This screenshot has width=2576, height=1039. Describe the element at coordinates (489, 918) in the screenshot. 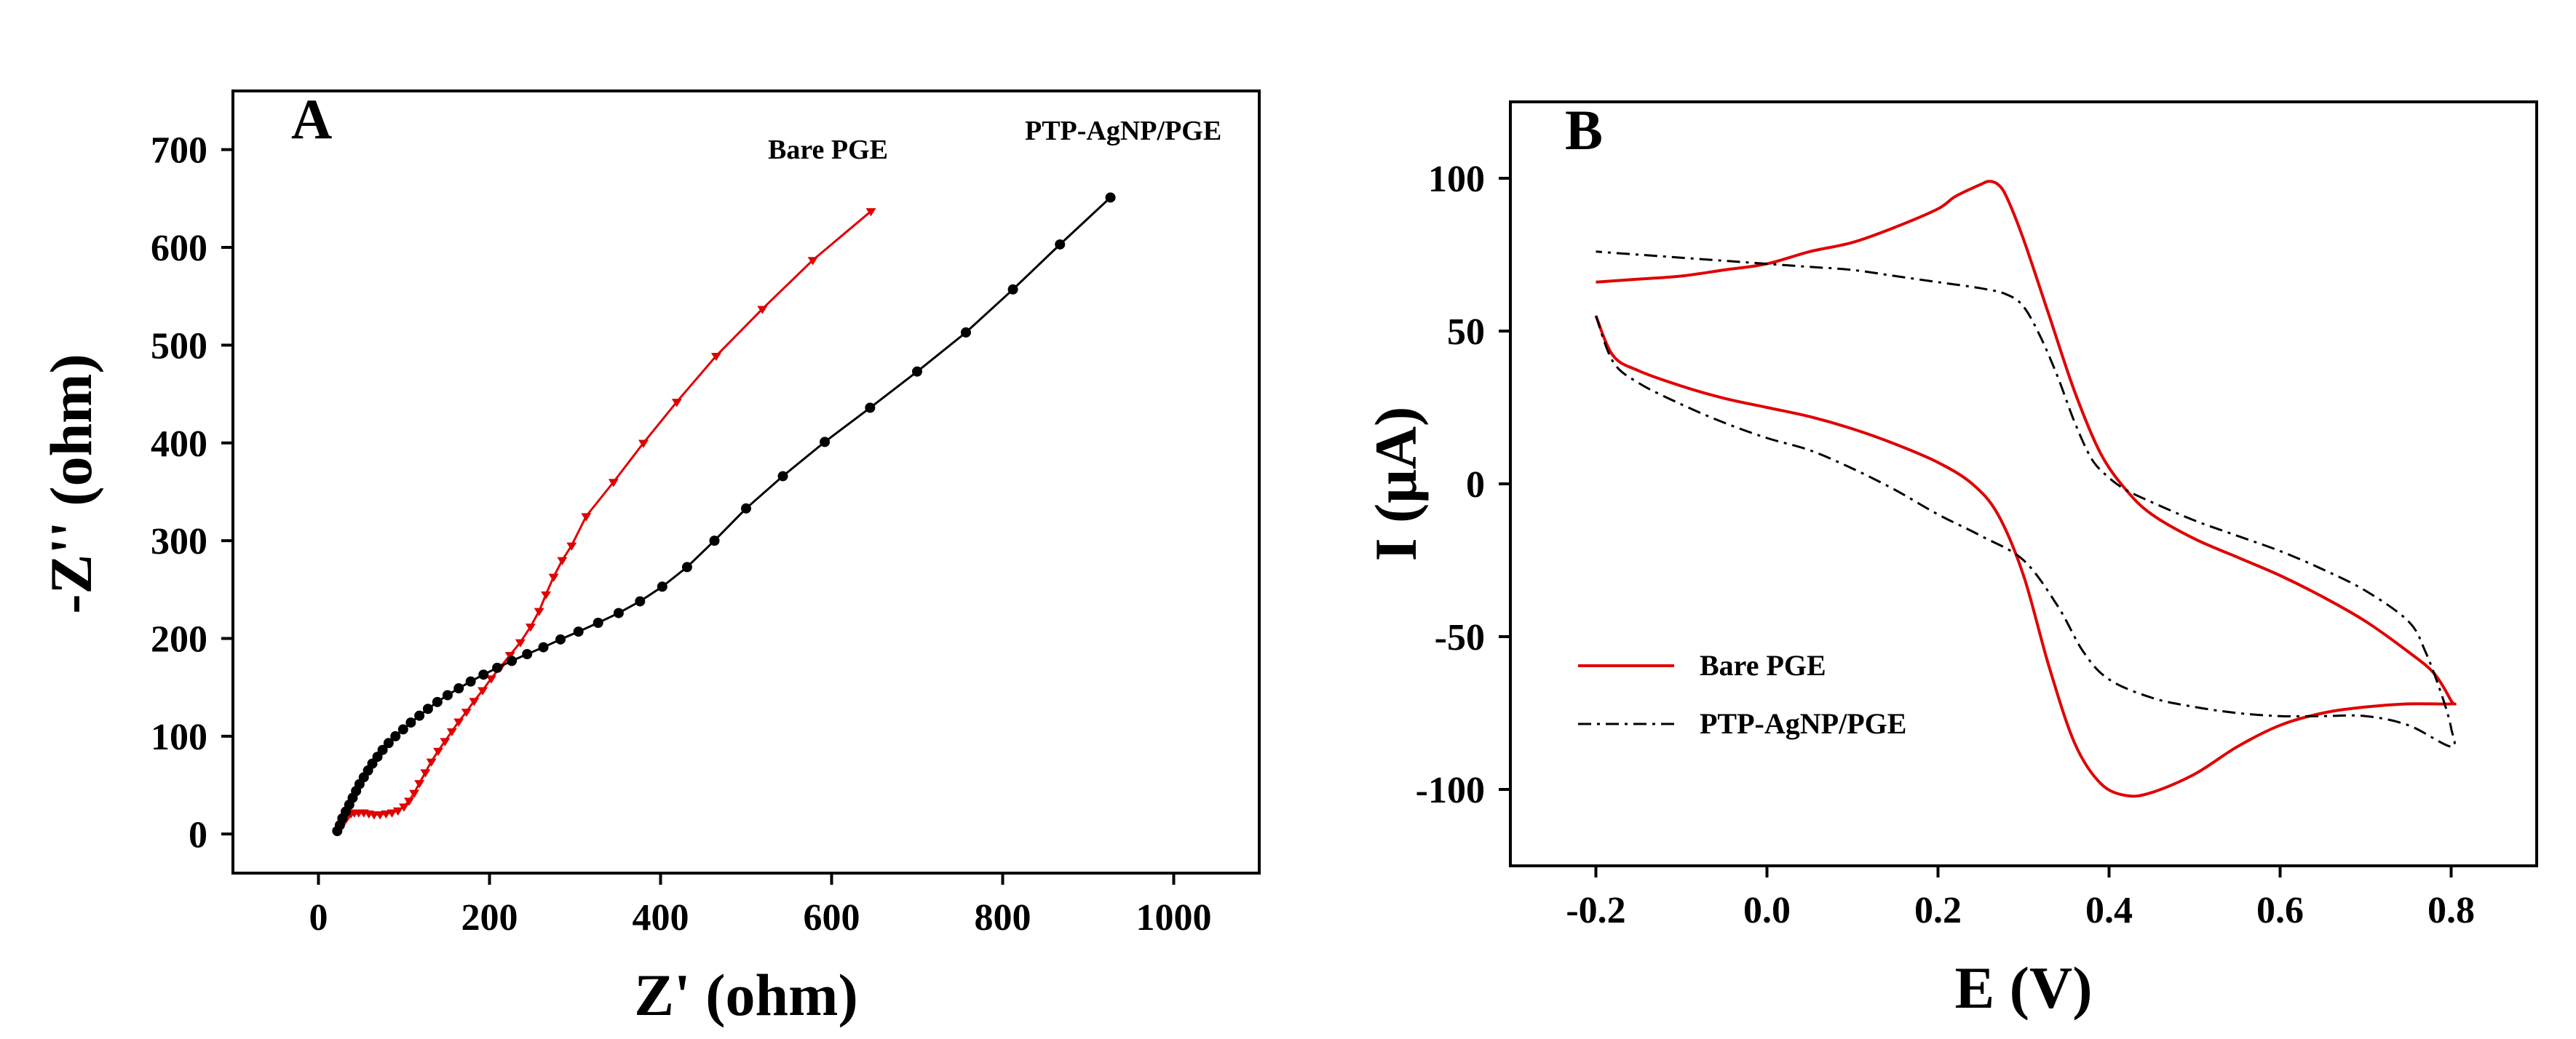

I see `panel-a-x-tick-label: 200` at that location.